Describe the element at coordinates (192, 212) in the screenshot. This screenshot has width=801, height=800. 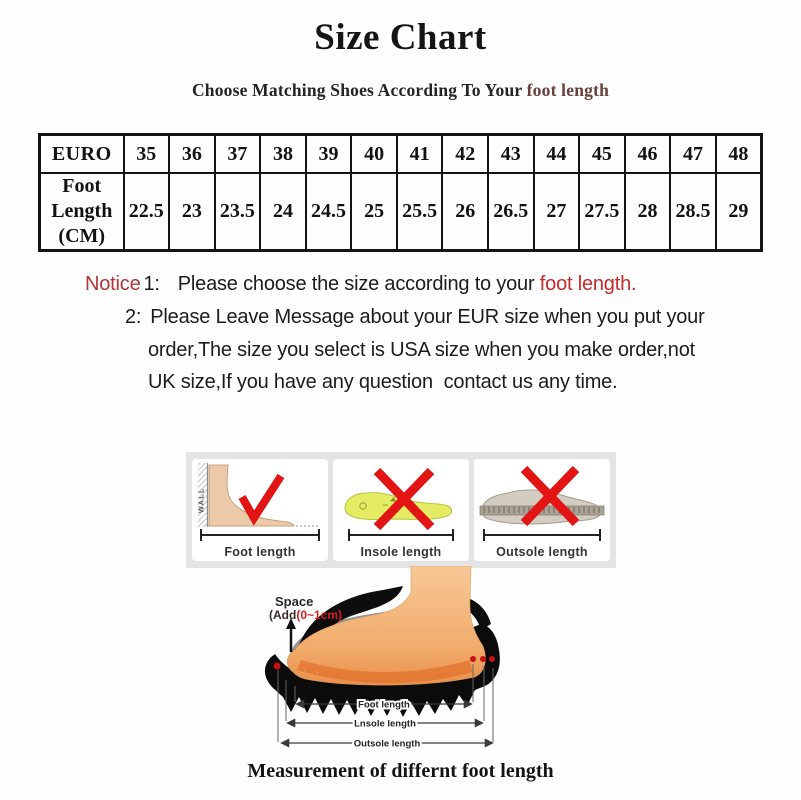
I see `foot-length-cell: 23` at that location.